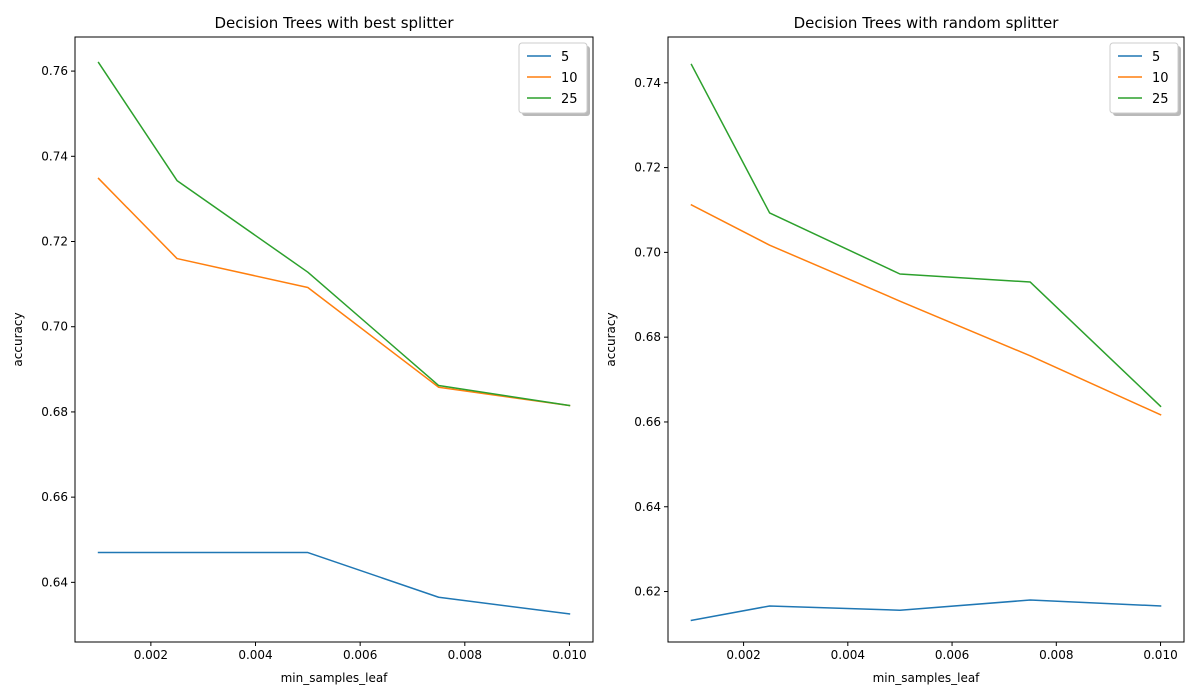 The image size is (1200, 700). I want to click on y-tick-label: 0.62, so click(647, 592).